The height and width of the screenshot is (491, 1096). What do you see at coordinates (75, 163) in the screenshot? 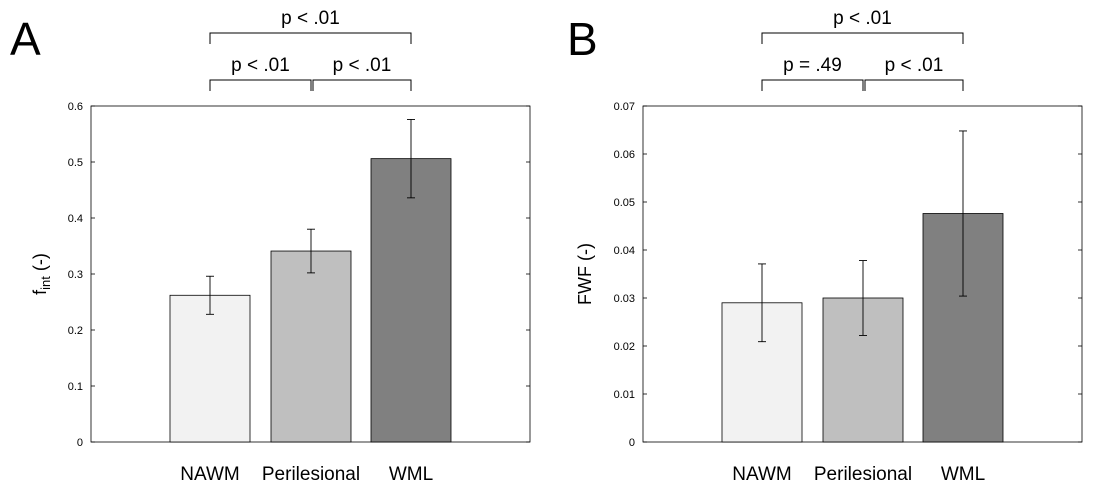
I see `panel-a-ytick-label: 0.5` at bounding box center [75, 163].